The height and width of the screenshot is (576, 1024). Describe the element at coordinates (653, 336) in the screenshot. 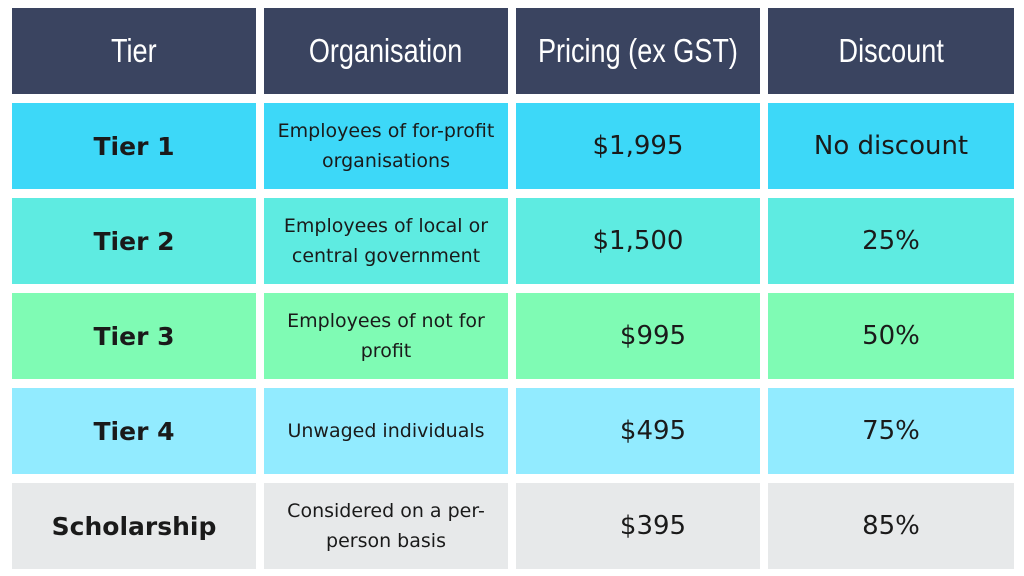

I see `row-3-price-value: $995` at that location.